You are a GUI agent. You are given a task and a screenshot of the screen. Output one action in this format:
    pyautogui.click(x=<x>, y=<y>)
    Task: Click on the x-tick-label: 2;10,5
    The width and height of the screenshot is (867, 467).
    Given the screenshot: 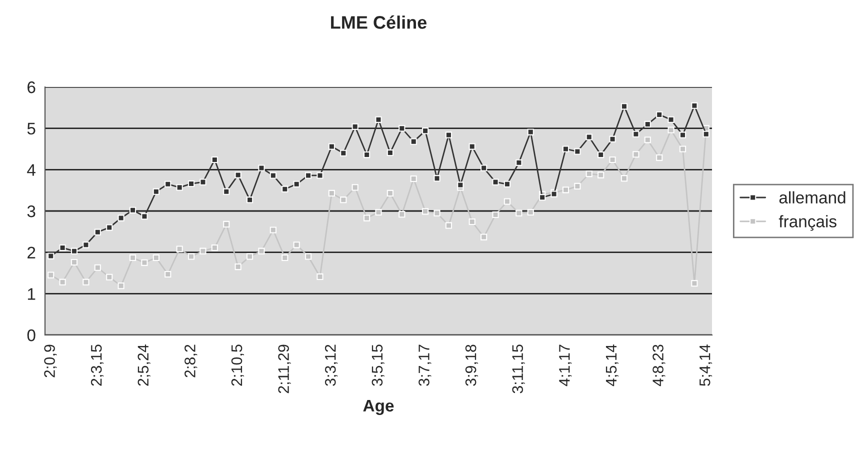 What is the action you would take?
    pyautogui.click(x=237, y=365)
    